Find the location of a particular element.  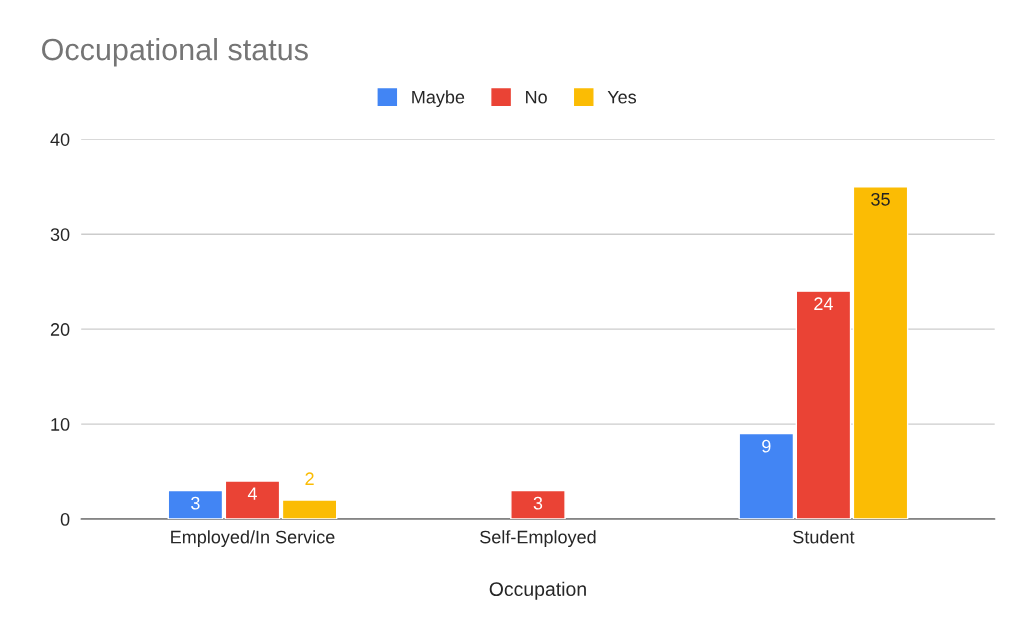

y-tick-label: 30 is located at coordinates (60, 234).